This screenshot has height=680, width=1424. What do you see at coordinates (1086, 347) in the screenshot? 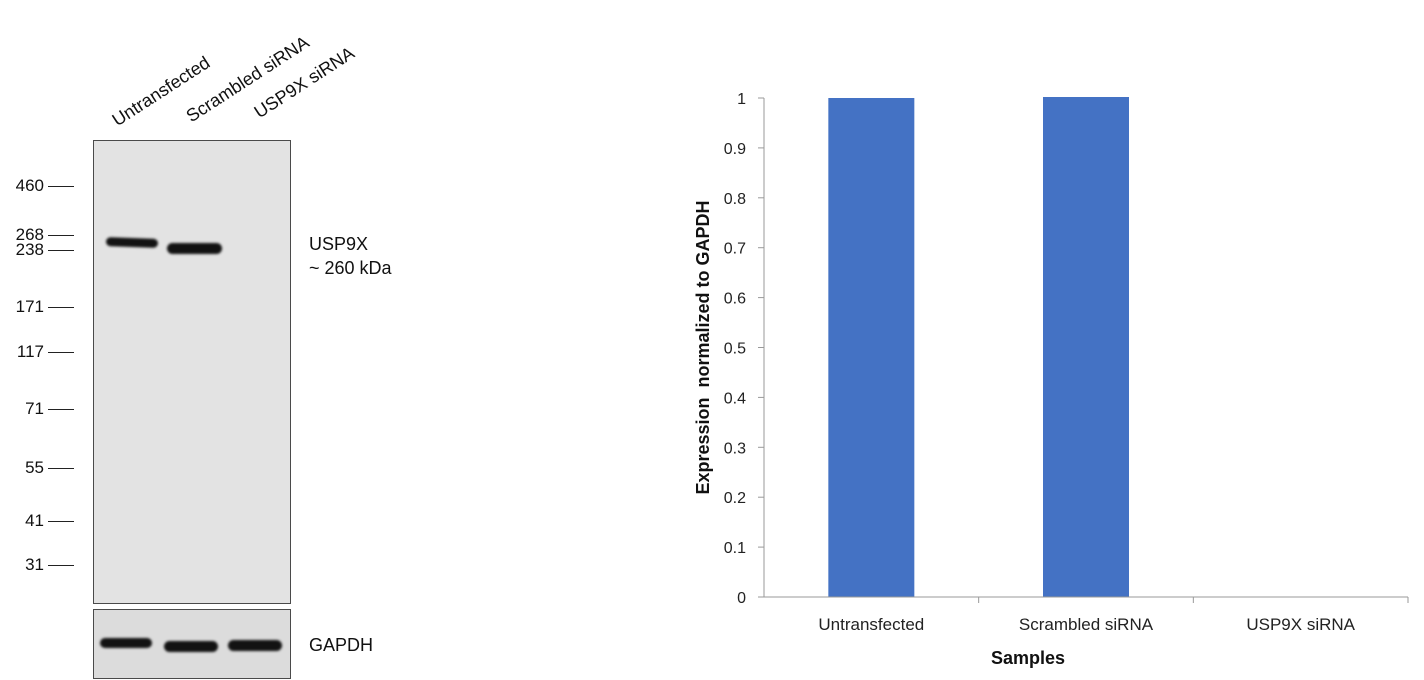
I see `bar-scrambled-sirna` at bounding box center [1086, 347].